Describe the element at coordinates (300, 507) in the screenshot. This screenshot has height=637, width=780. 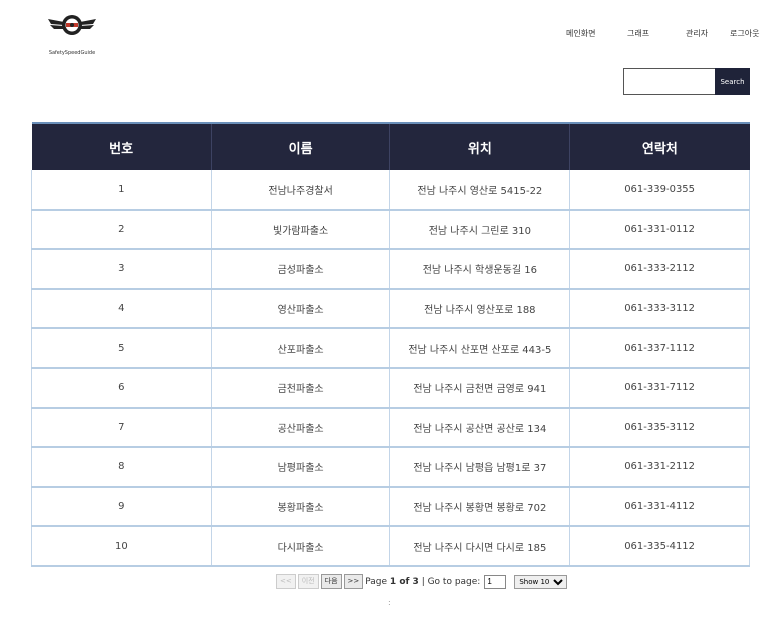
I see `cell-name: 봉황파출소` at that location.